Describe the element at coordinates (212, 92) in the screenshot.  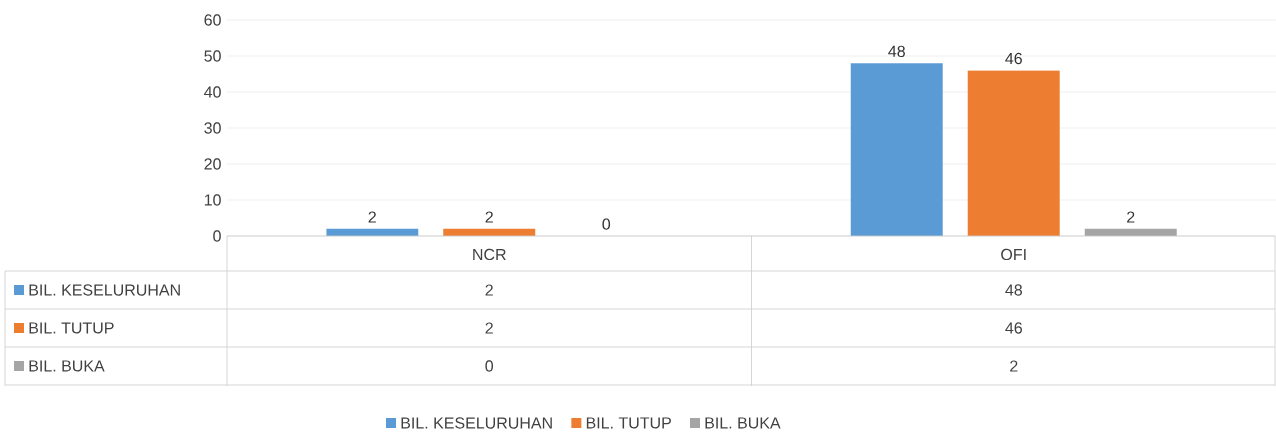
I see `y-tick-label: 40` at that location.